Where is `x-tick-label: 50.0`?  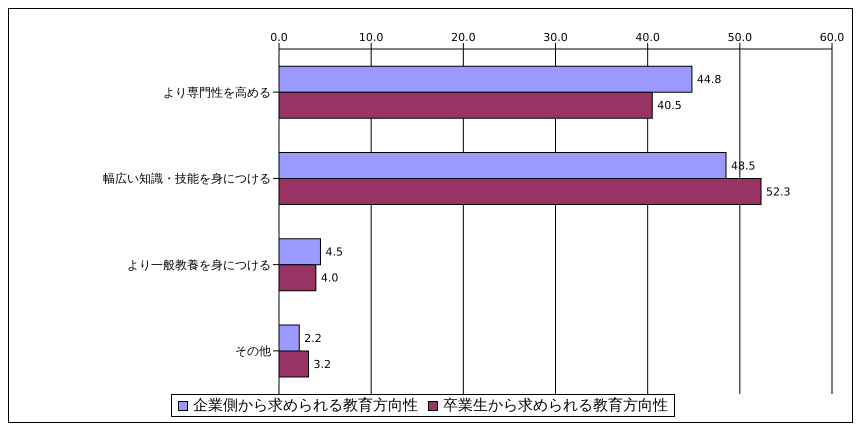 x-tick-label: 50.0 is located at coordinates (740, 37).